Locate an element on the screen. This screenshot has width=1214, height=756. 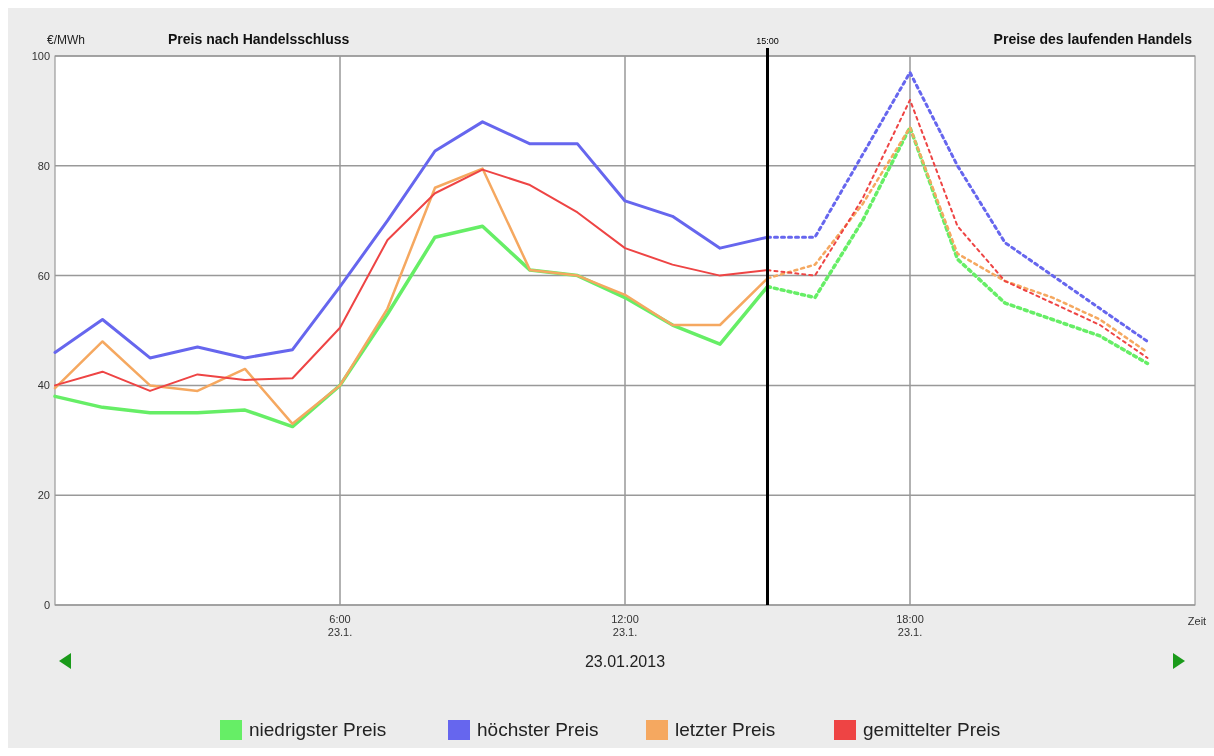
y-tick-label: 20 is located at coordinates (43, 495).